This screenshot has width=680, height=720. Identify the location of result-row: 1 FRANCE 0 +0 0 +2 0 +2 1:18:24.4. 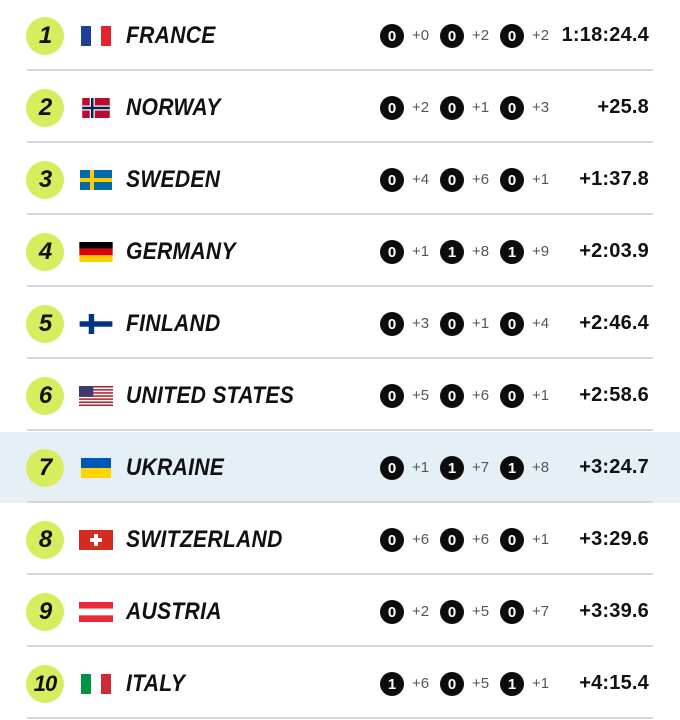
(340, 35).